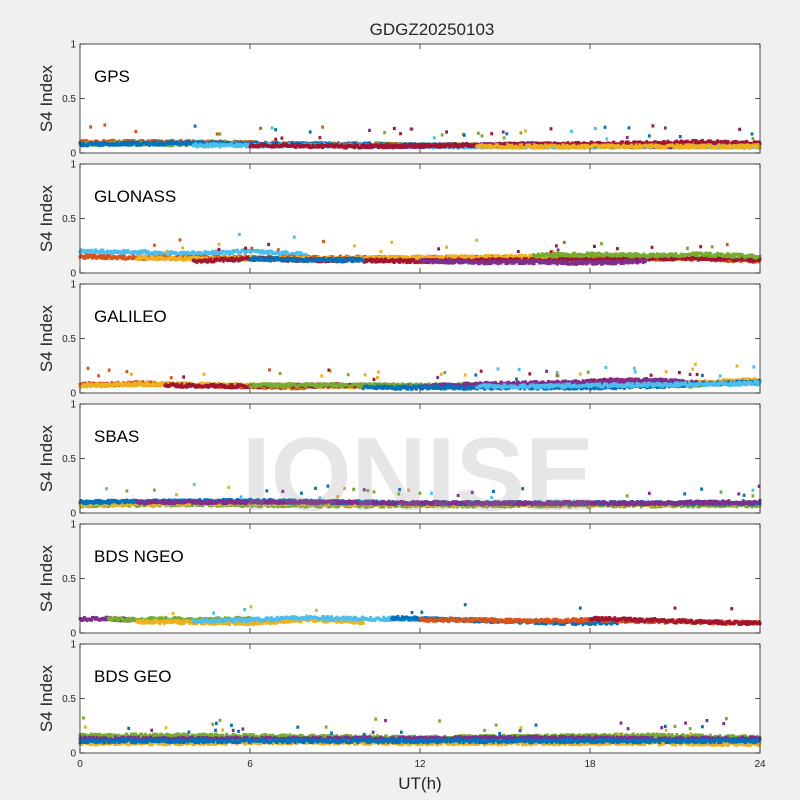 This screenshot has width=800, height=800. What do you see at coordinates (69, 99) in the screenshot?
I see `y-tick-label: 0.5` at bounding box center [69, 99].